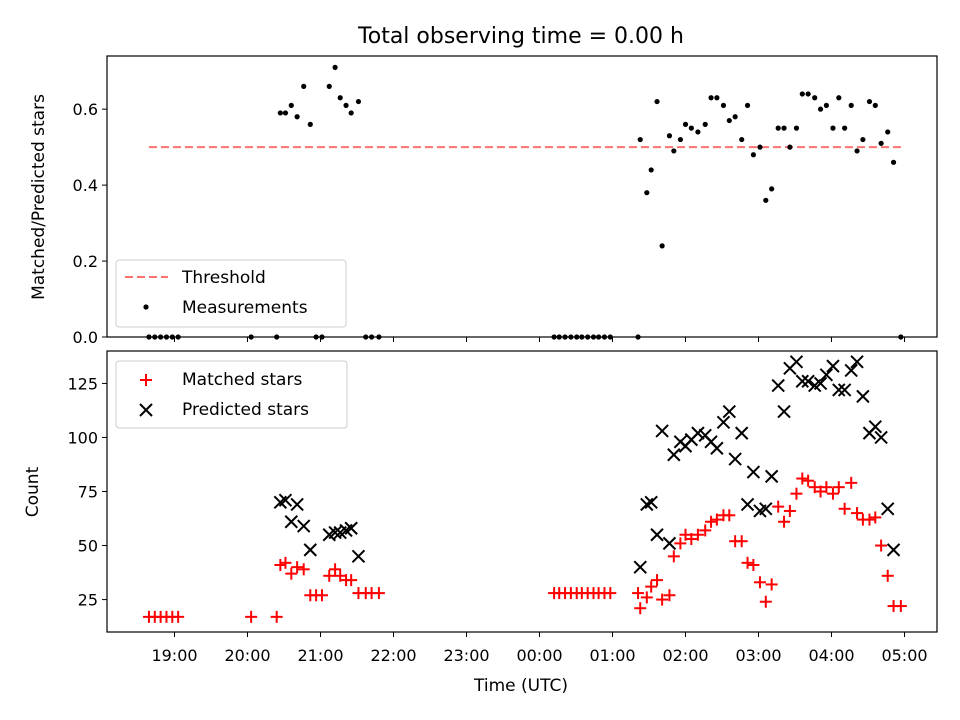 This screenshot has height=720, width=960. Describe the element at coordinates (393, 655) in the screenshot. I see `x-tick-label: 22:00` at that location.